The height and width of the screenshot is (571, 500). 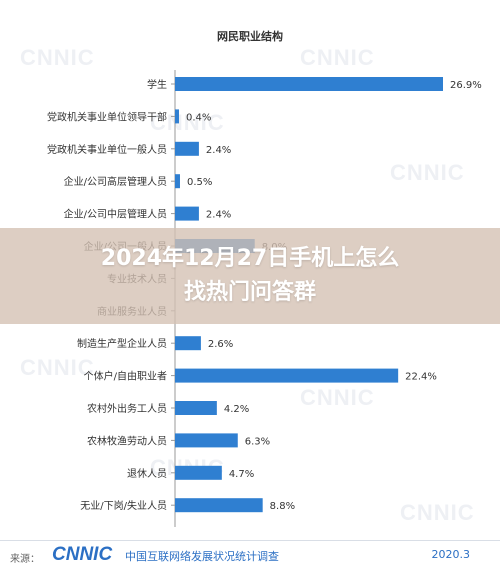 I want to click on category-label: 企业/公司中层管理人员, so click(x=115, y=214).